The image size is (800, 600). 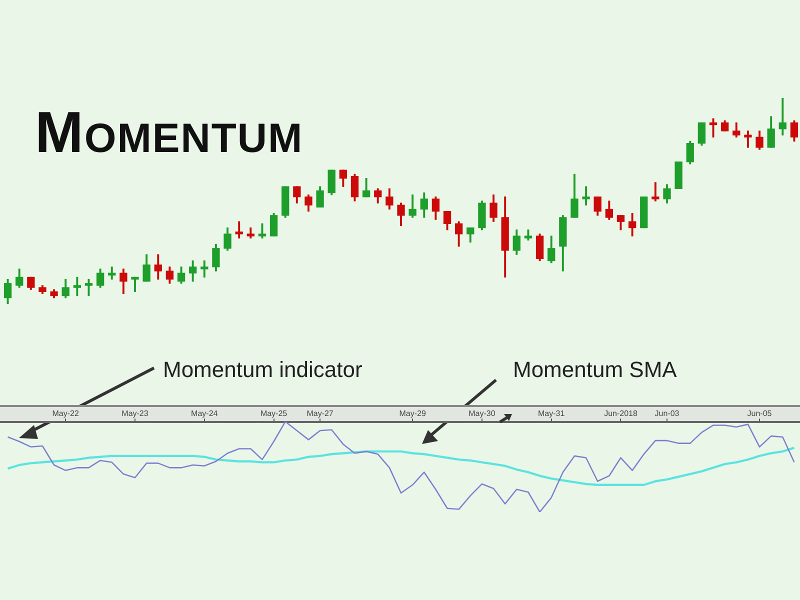 What do you see at coordinates (748, 139) in the screenshot?
I see `candlestick` at bounding box center [748, 139].